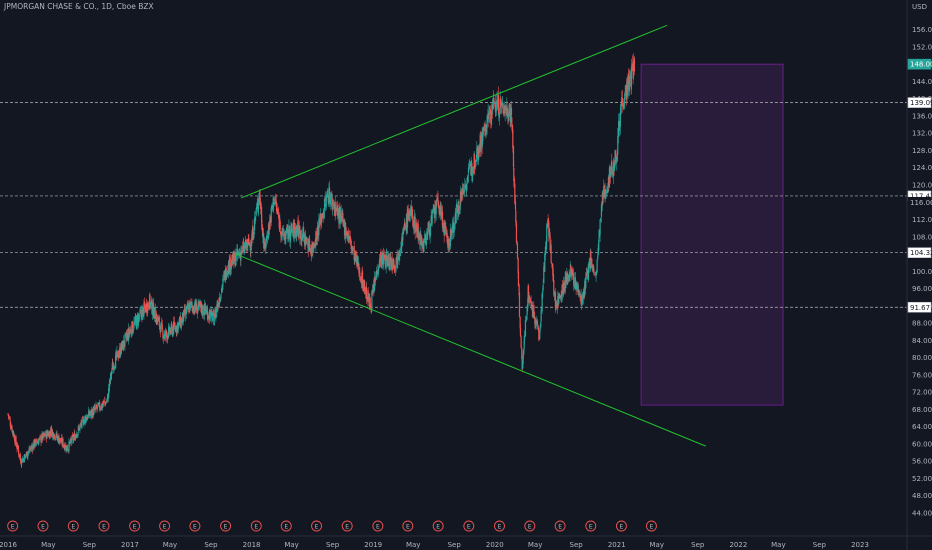  Describe the element at coordinates (922, 375) in the screenshot. I see `price-tick-label: 76.00` at that location.